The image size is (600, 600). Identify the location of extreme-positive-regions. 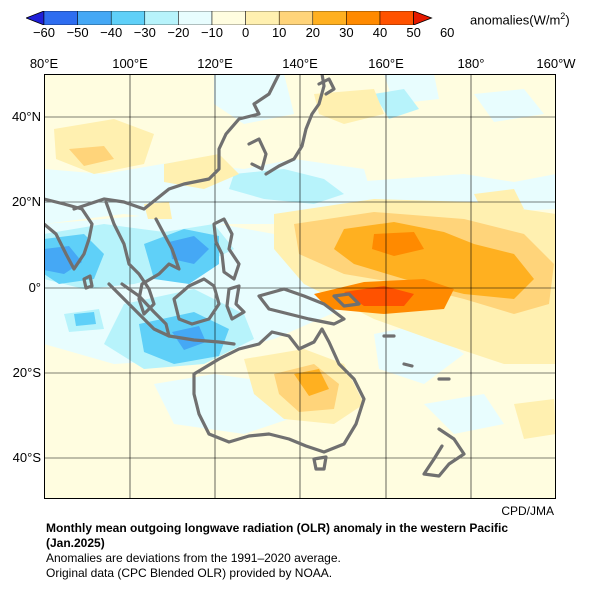
(379, 296).